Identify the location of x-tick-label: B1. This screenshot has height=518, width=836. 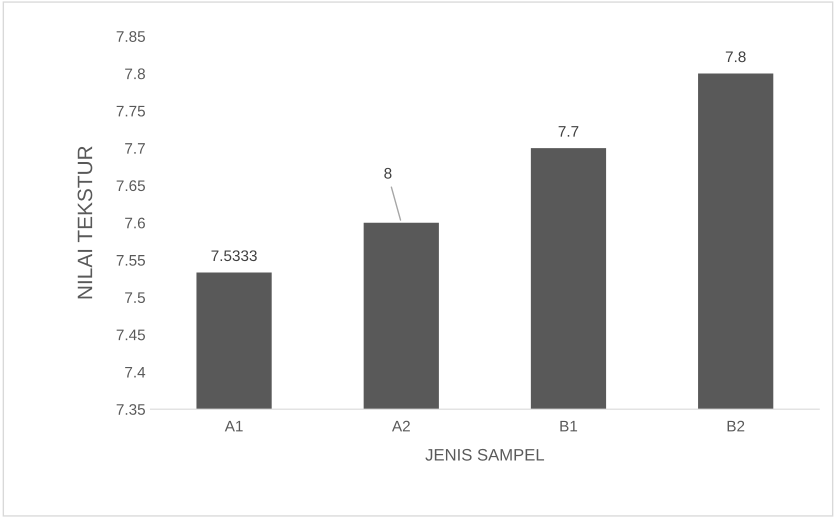
(569, 426).